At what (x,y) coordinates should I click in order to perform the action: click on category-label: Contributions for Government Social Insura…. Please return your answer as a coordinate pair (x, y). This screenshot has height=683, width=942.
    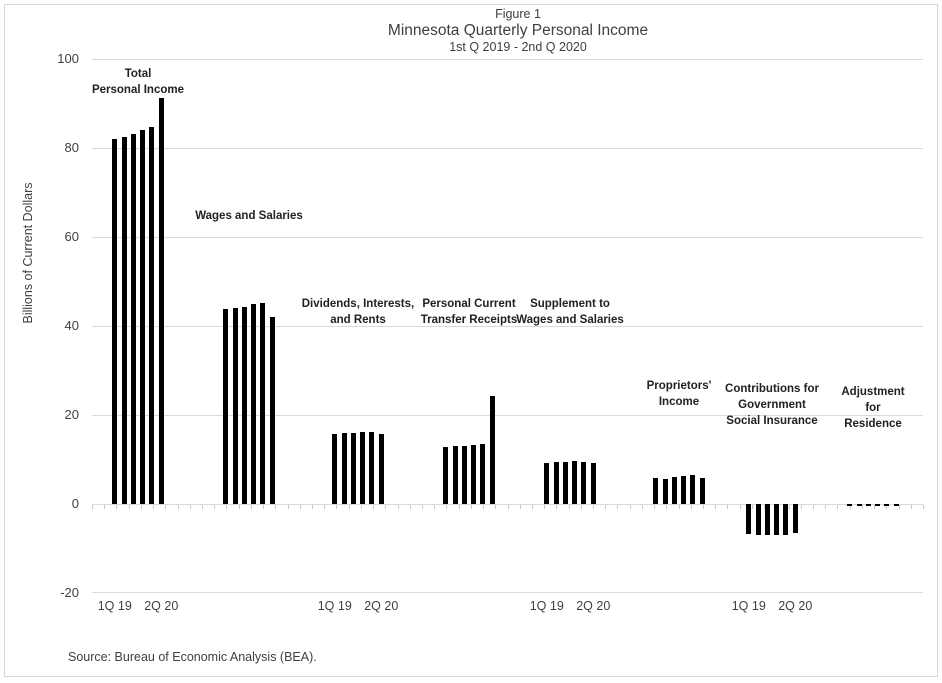
    Looking at the image, I should click on (772, 405).